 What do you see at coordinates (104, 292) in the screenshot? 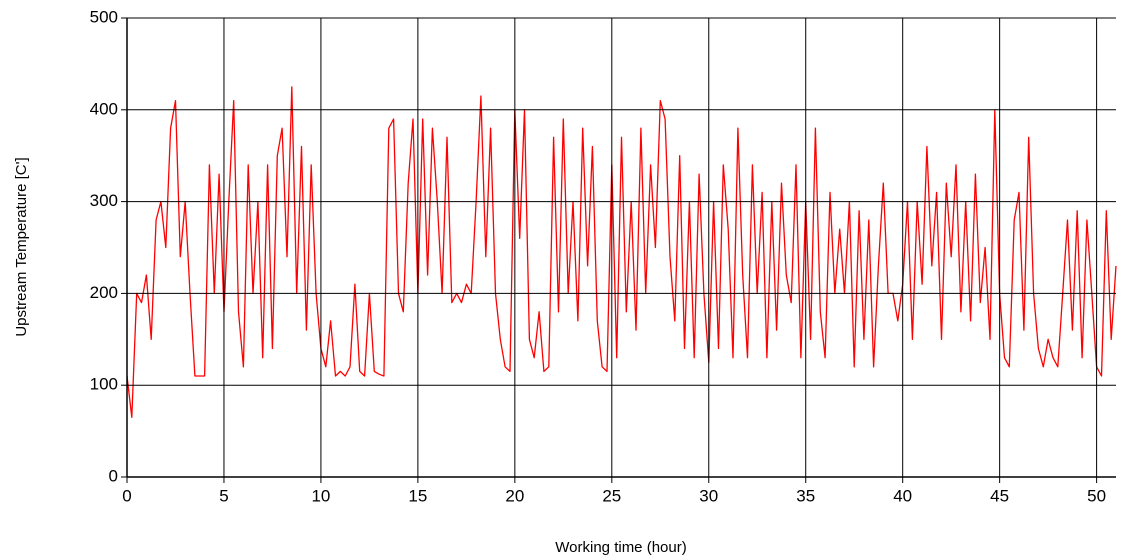
I see `y-tick-label: 200` at bounding box center [104, 292].